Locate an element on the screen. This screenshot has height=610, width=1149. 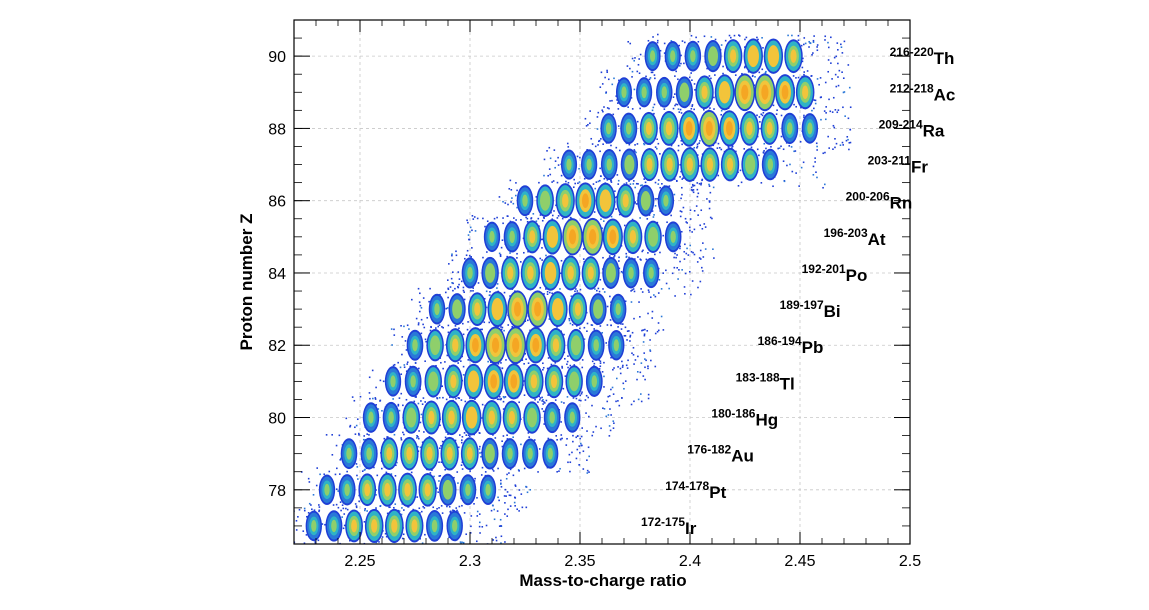
isotope-annotation: 200-206Rn is located at coordinates (879, 201).